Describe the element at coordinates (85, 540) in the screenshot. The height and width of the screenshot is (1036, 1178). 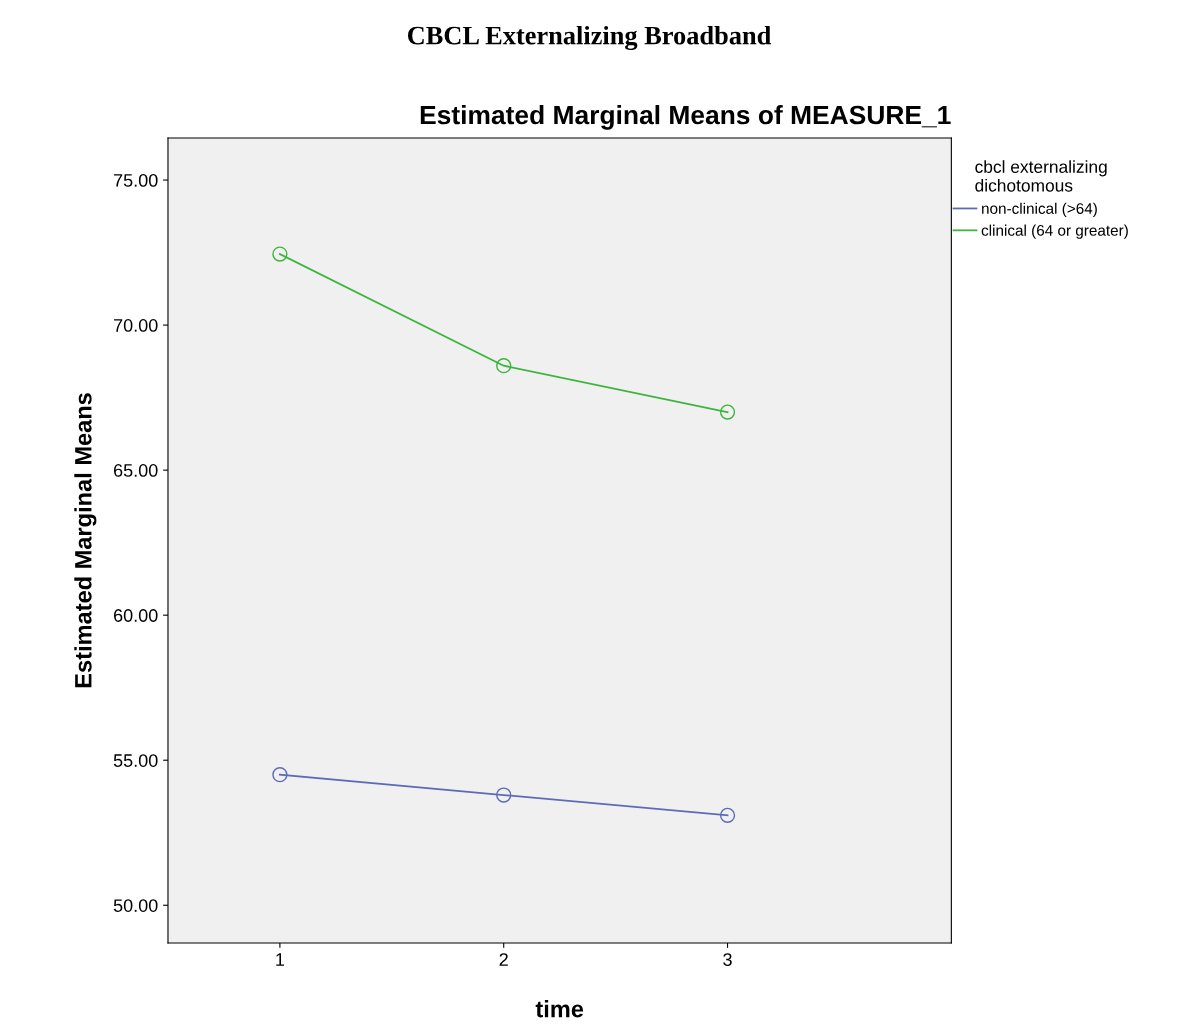
I see `y-axis-title: Estimated Marginal Means` at that location.